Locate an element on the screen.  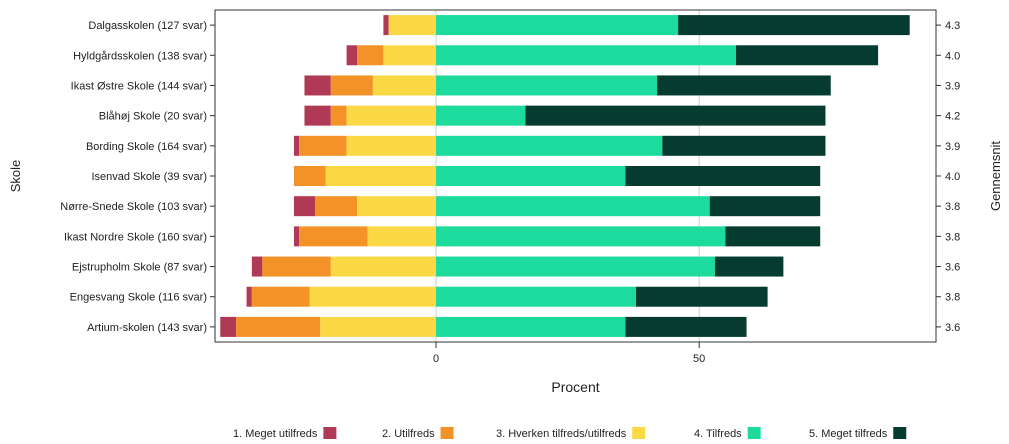
category-label: Dalgasskolen (127 svar) is located at coordinates (147, 26).